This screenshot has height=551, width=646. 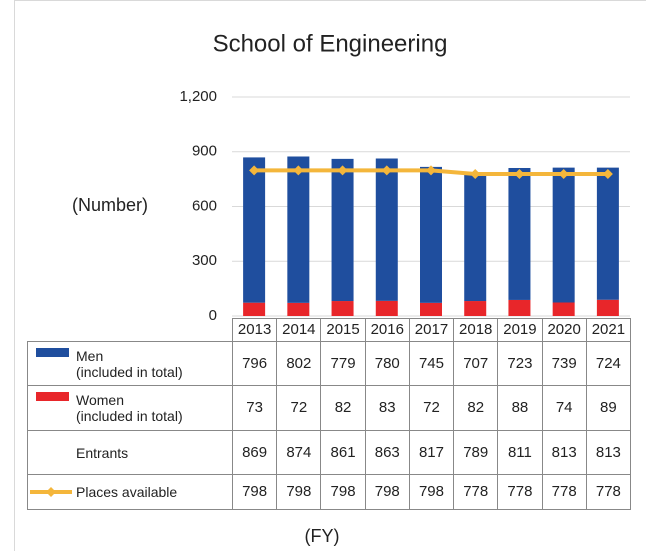 I want to click on x-tick-label: 2016, so click(x=387, y=330).